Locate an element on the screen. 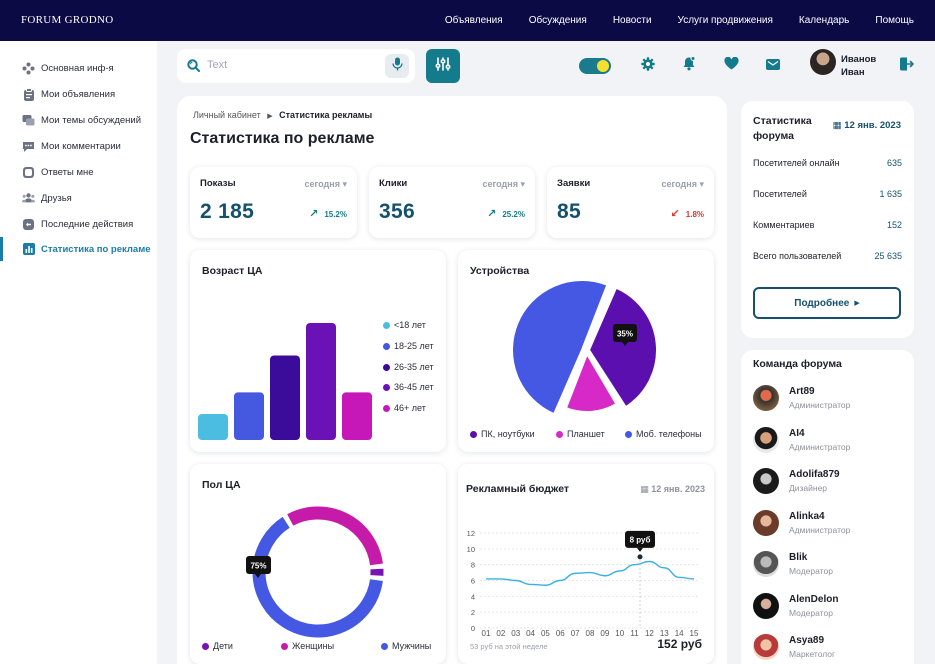 The height and width of the screenshot is (664, 935). x-tick-label: 10 is located at coordinates (619, 633).